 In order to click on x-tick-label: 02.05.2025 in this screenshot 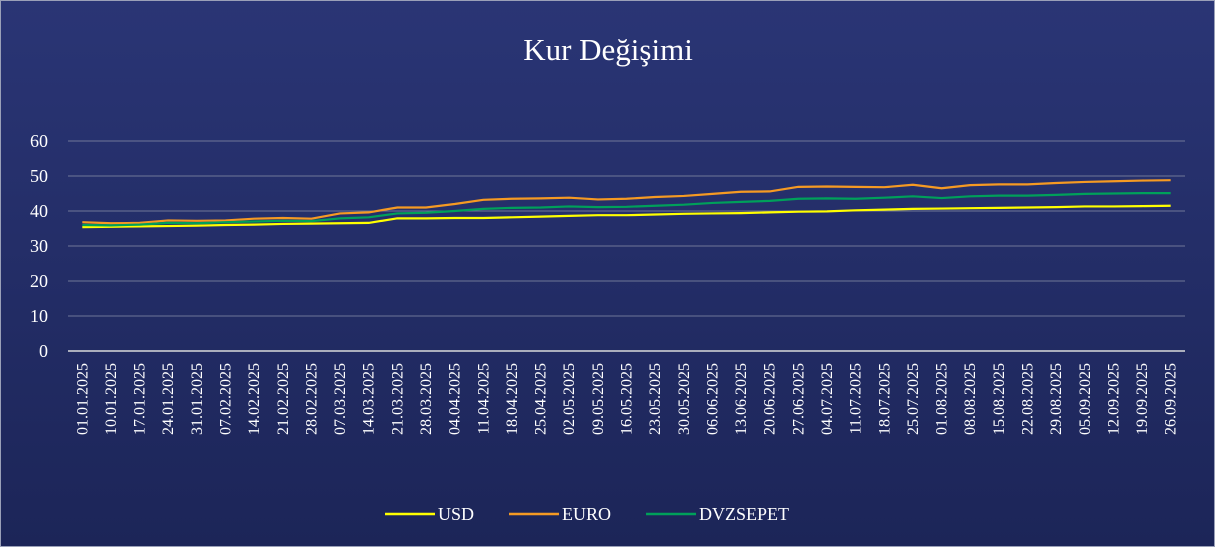, I will do `click(569, 399)`.